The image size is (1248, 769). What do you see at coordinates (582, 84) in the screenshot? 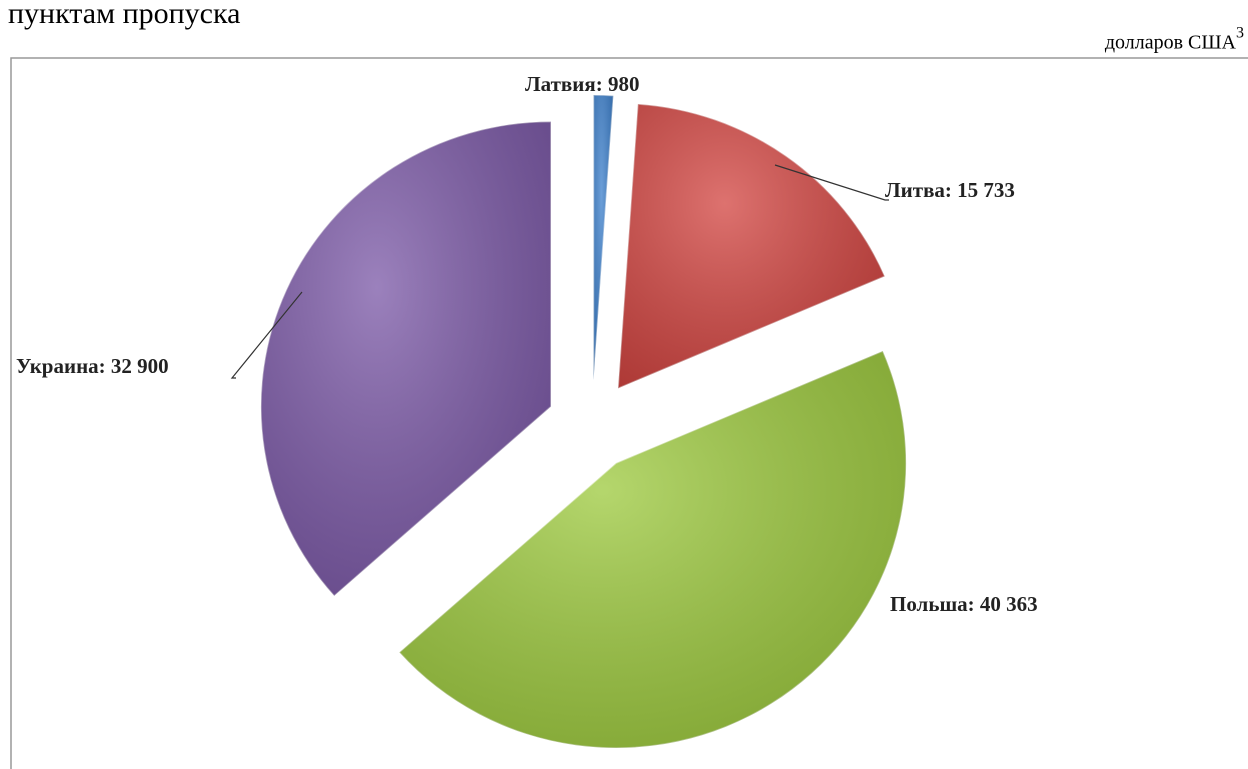
I see `data-label: Латвия: 980` at bounding box center [582, 84].